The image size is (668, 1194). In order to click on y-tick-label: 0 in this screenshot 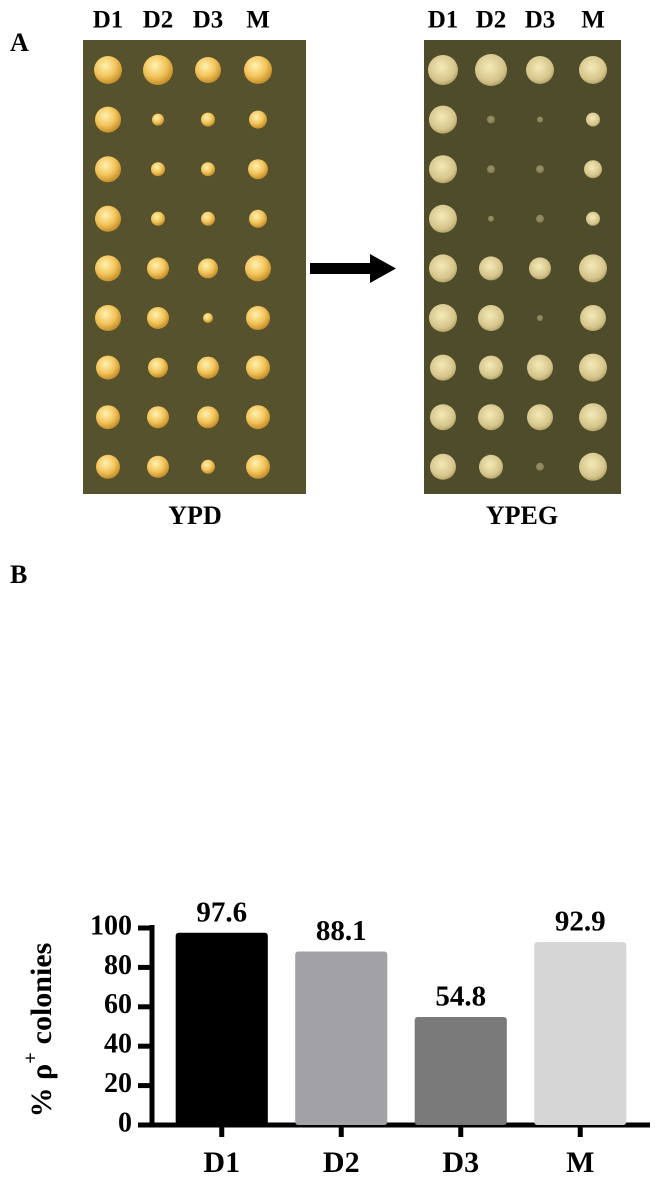, I will do `click(125, 1122)`.